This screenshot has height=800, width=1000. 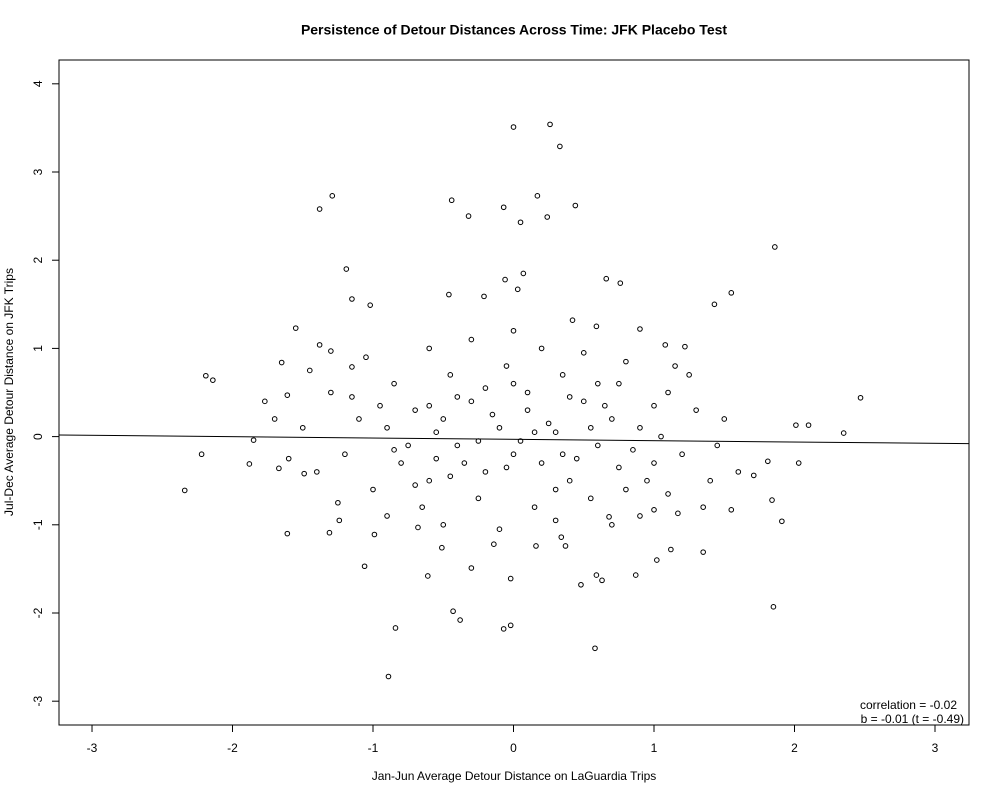 What do you see at coordinates (232, 748) in the screenshot?
I see `x-tick-label: -2` at bounding box center [232, 748].